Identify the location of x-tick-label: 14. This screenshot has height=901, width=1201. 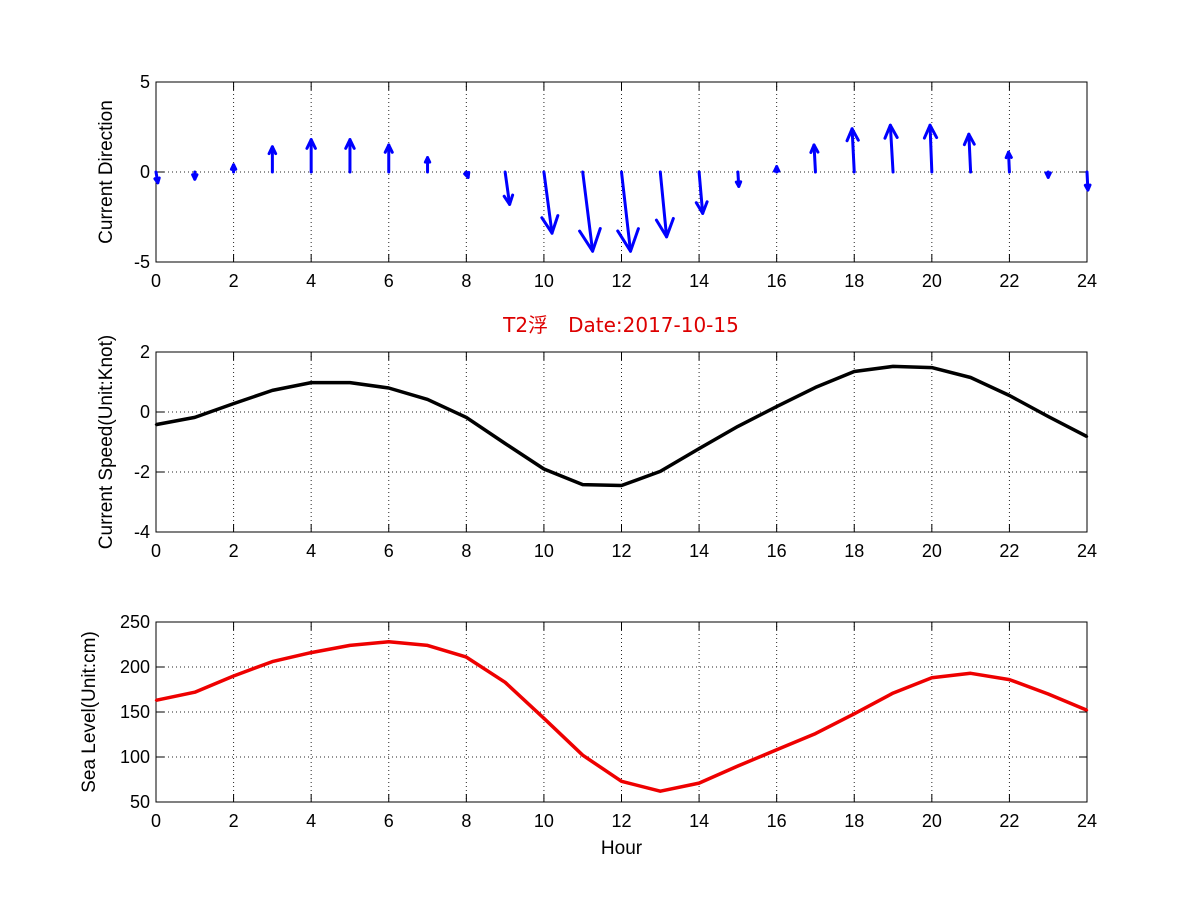
(699, 281).